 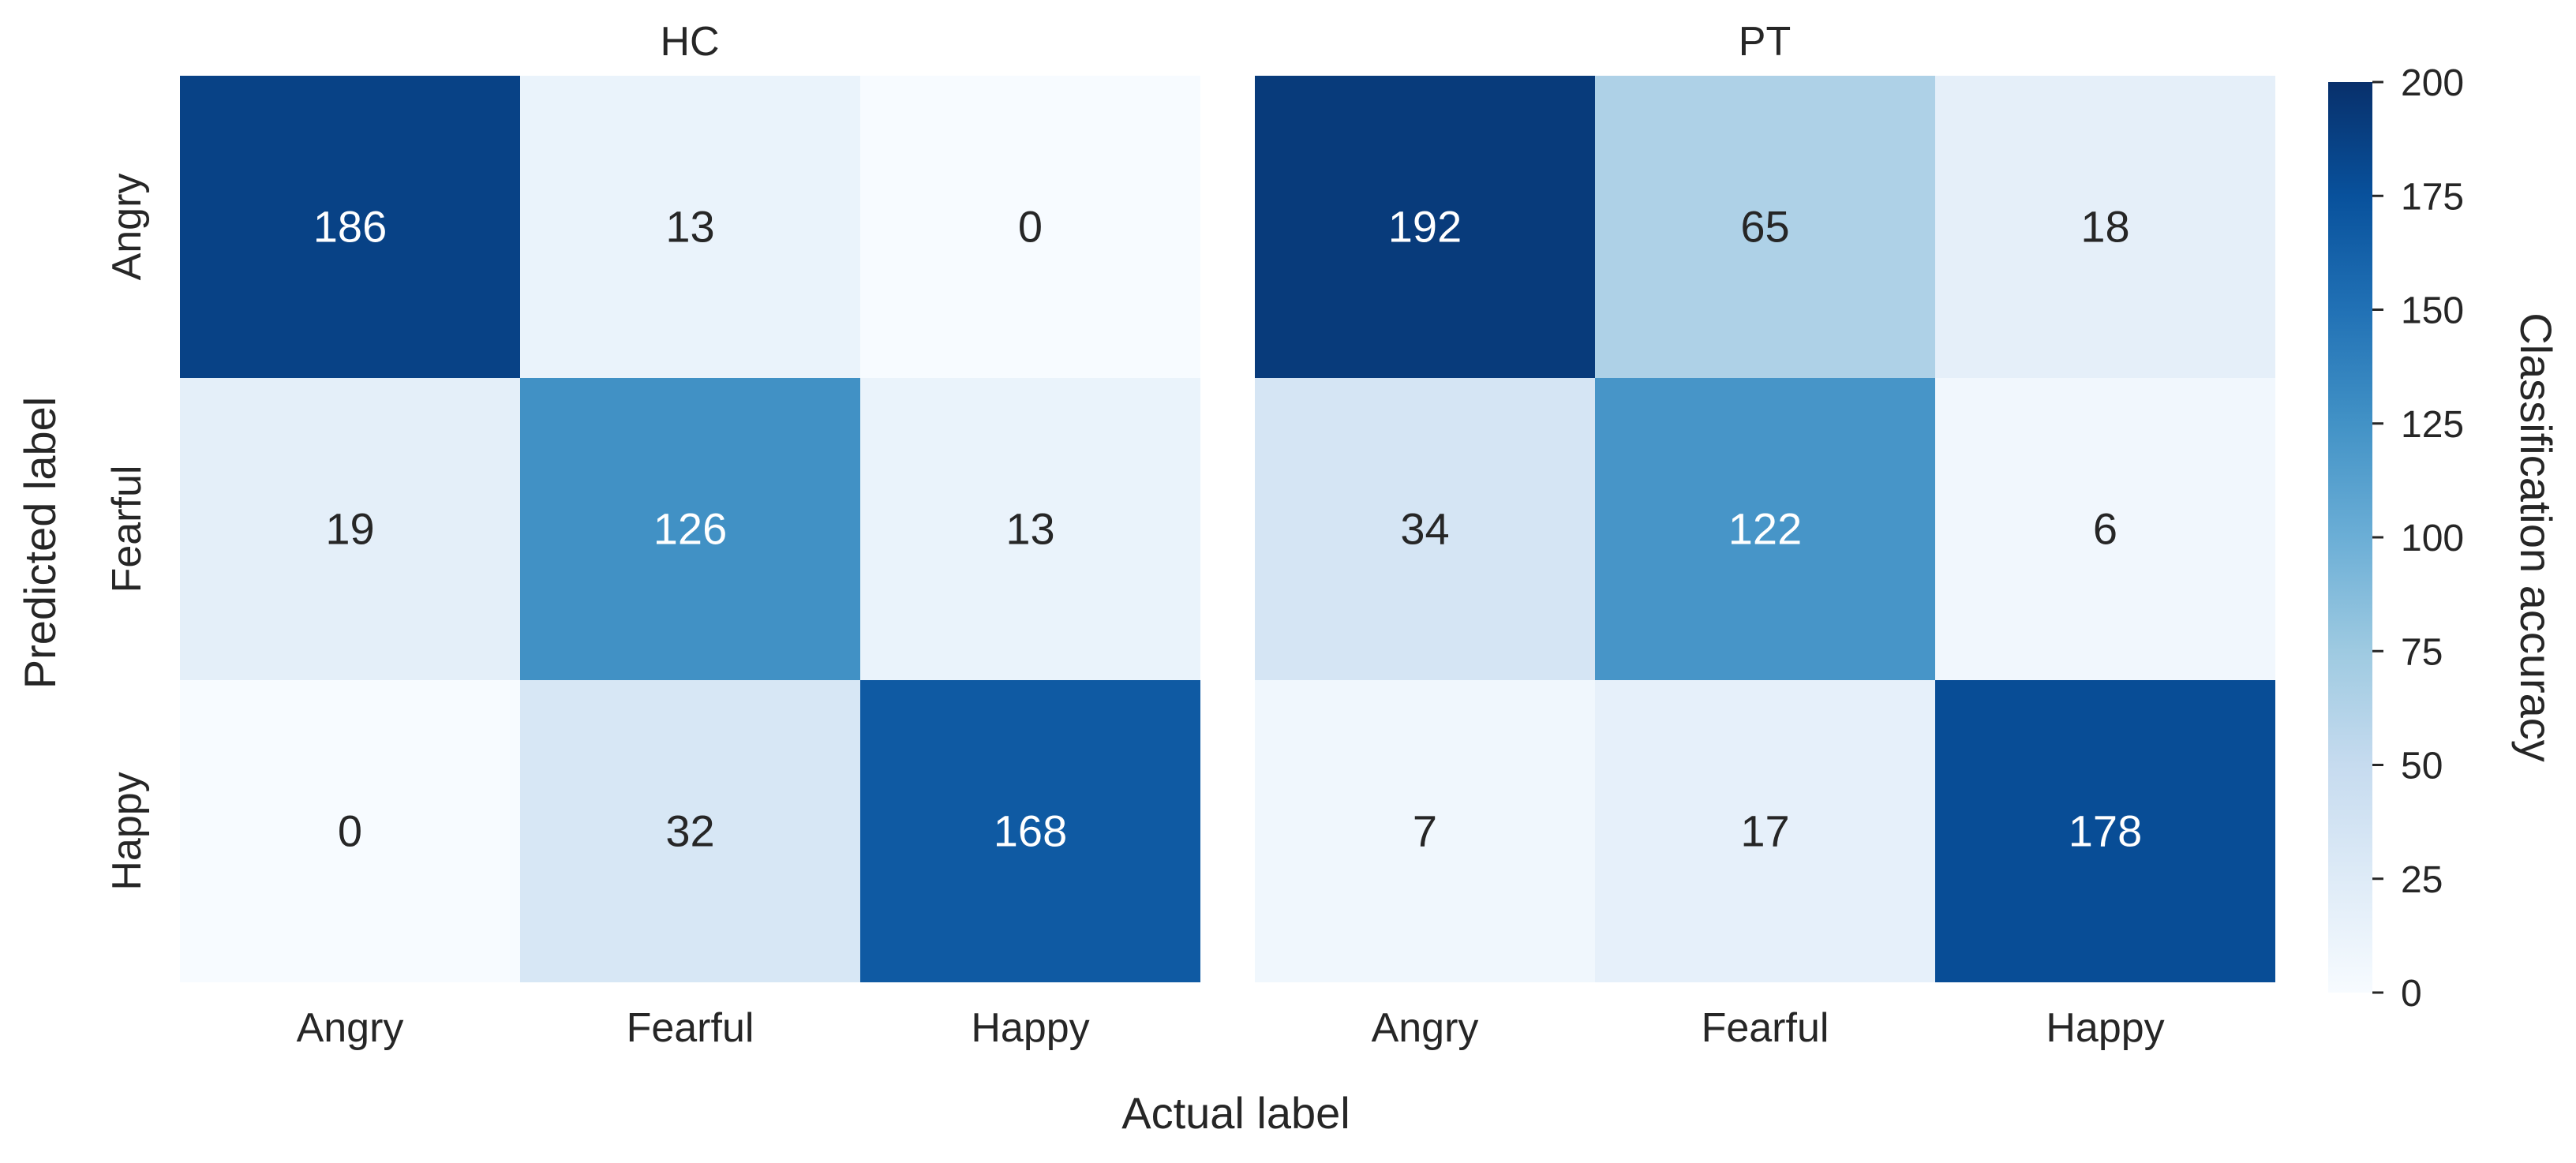 I want to click on cell-value-hc-1-1: 186, so click(x=350, y=227).